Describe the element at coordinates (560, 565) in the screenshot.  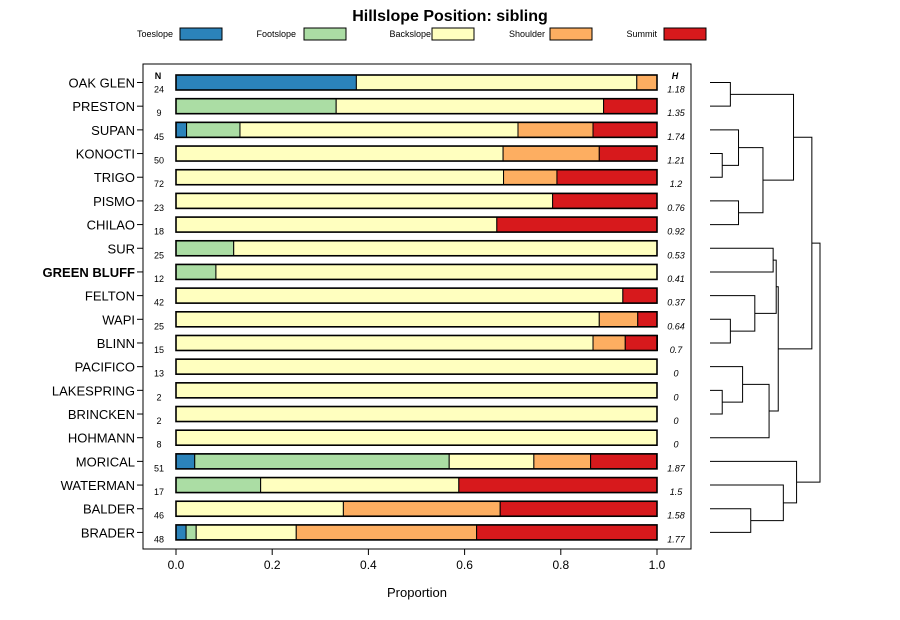
I see `x-tick-label: 0.8` at that location.